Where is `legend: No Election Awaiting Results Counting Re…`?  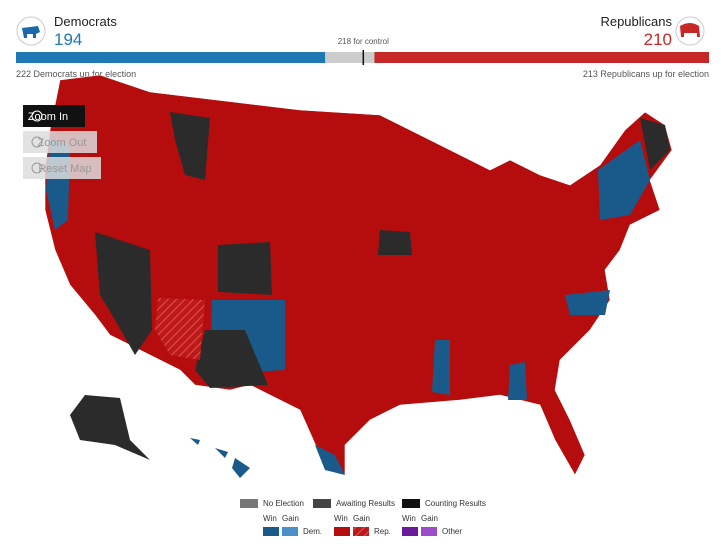 legend: No Election Awaiting Results Counting Re… is located at coordinates (363, 517).